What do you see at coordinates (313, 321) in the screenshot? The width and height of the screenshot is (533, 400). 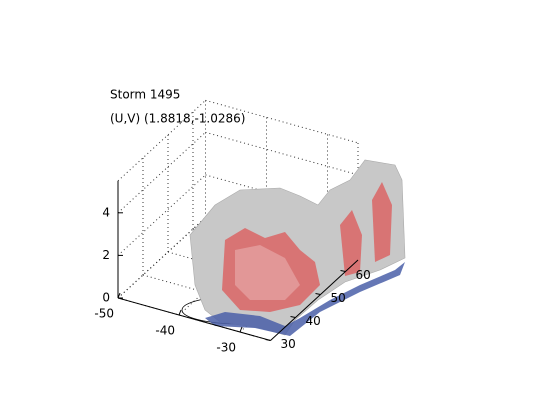 I see `y-tick-label: 40` at bounding box center [313, 321].